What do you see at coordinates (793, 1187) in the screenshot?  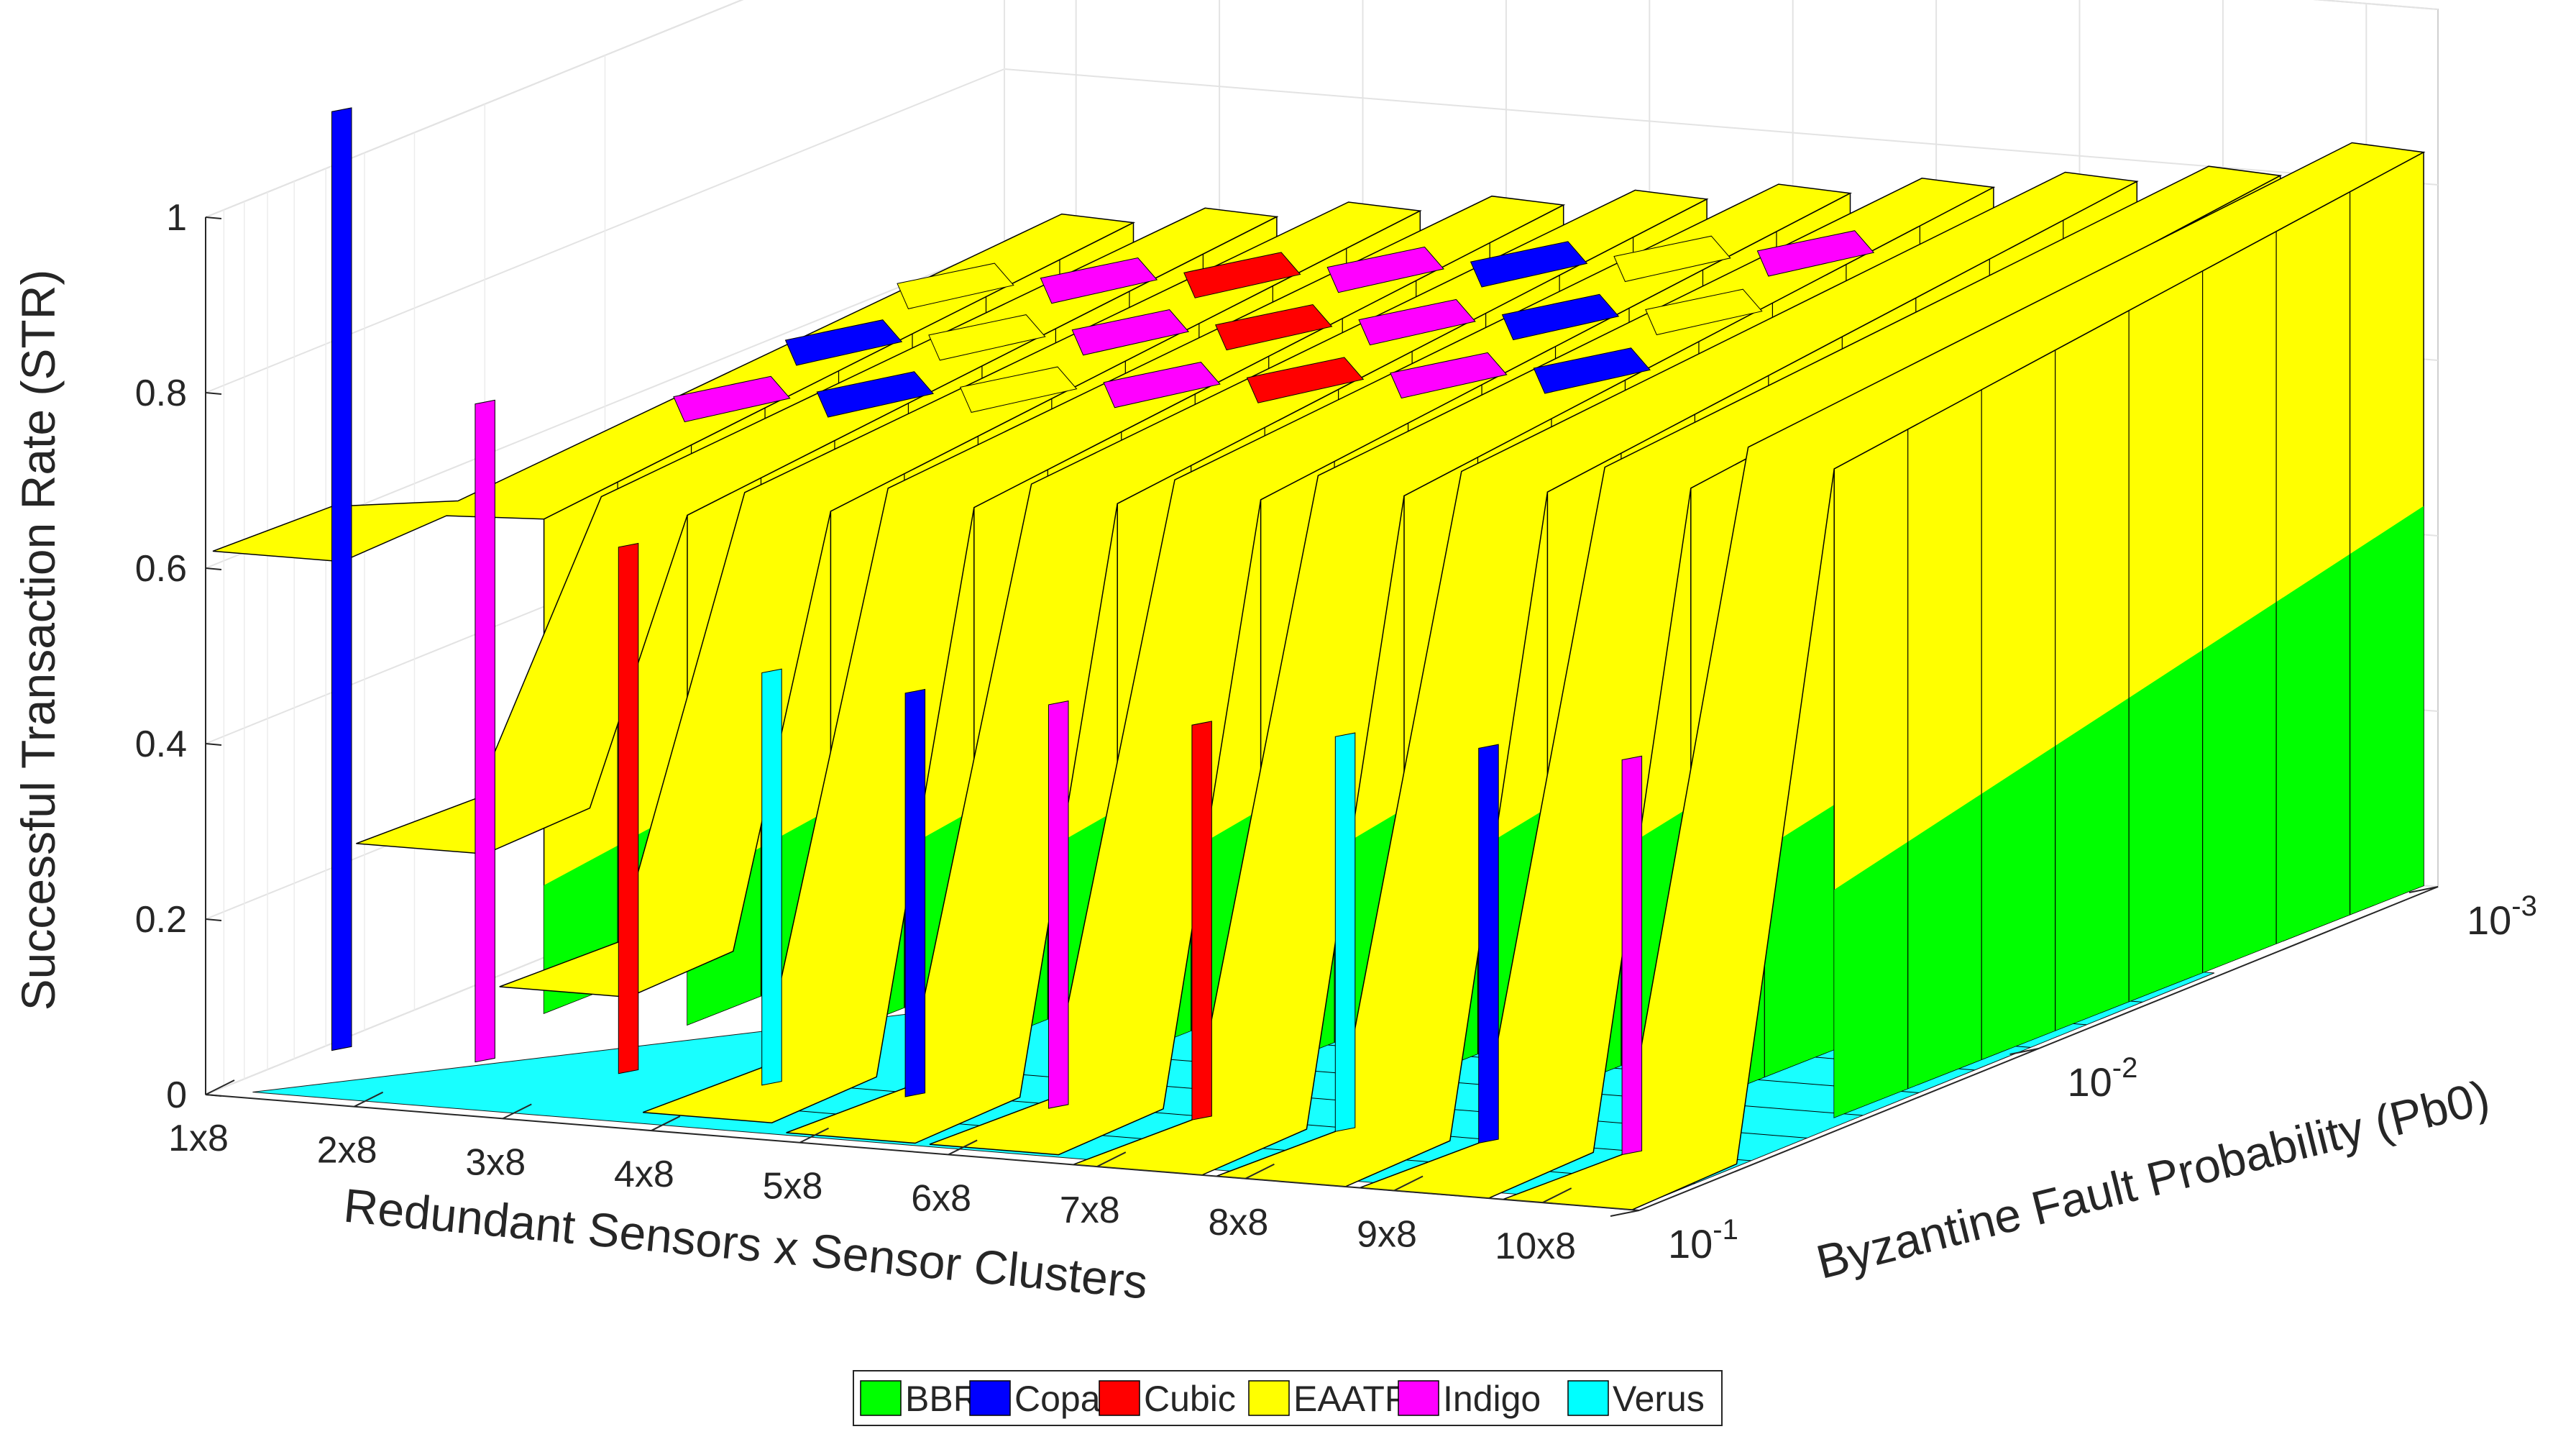 I see `x-tick-label: 5x8` at bounding box center [793, 1187].